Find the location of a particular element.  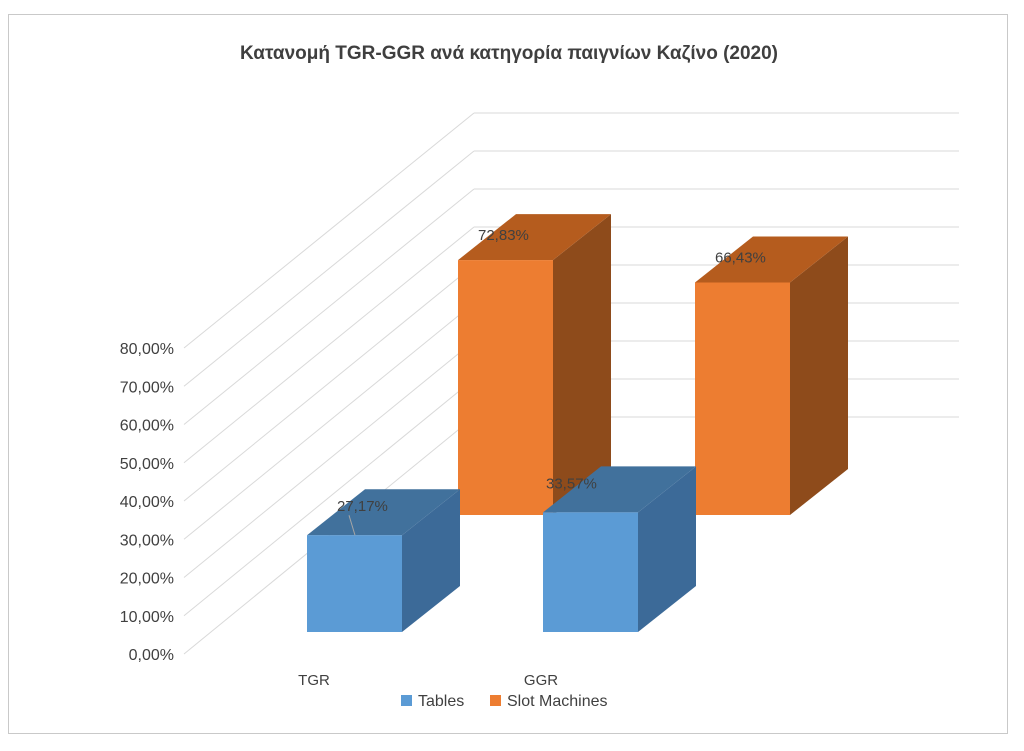

data-label-tables-tgr: 27,17% is located at coordinates (362, 506).